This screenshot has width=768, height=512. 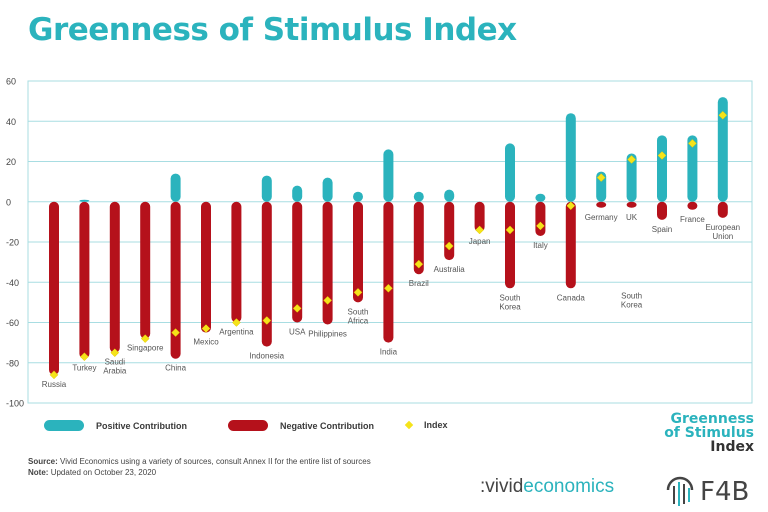 What do you see at coordinates (54, 384) in the screenshot?
I see `category-label: Russia` at bounding box center [54, 384].